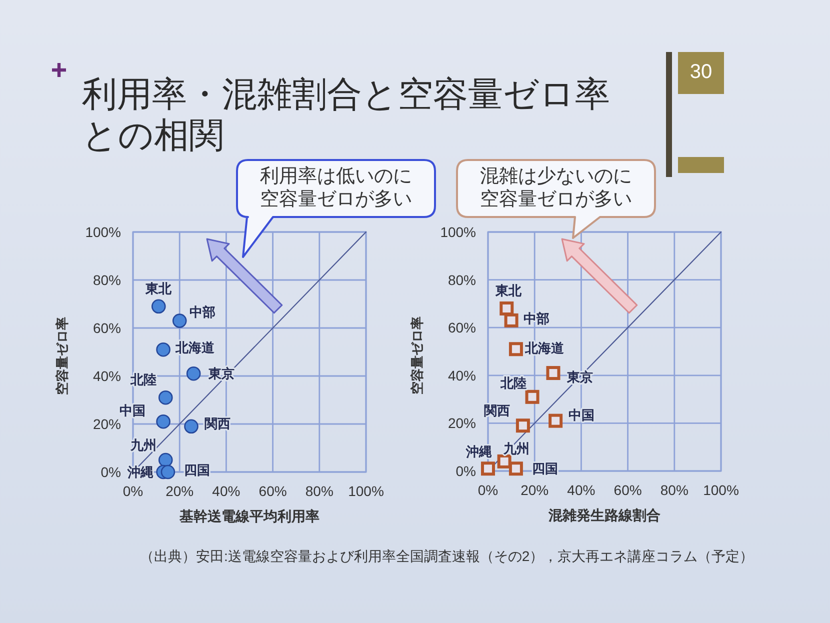  I want to click on x-axis-title: 基幹送電線平均利用率, so click(249, 516).